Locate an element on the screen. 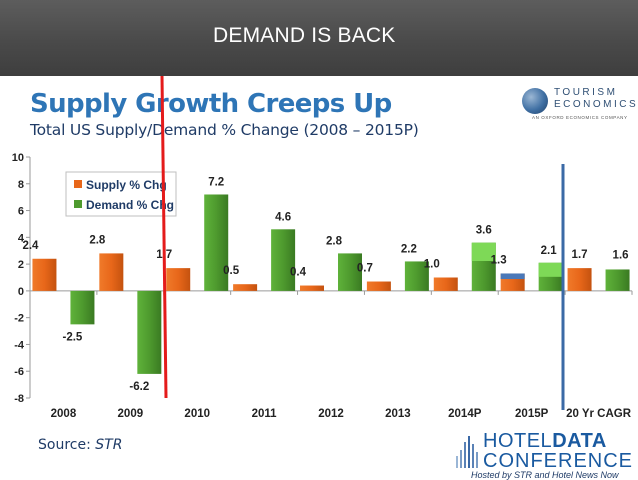 This screenshot has width=638, height=480. y-tick-label: 4 is located at coordinates (21, 238).